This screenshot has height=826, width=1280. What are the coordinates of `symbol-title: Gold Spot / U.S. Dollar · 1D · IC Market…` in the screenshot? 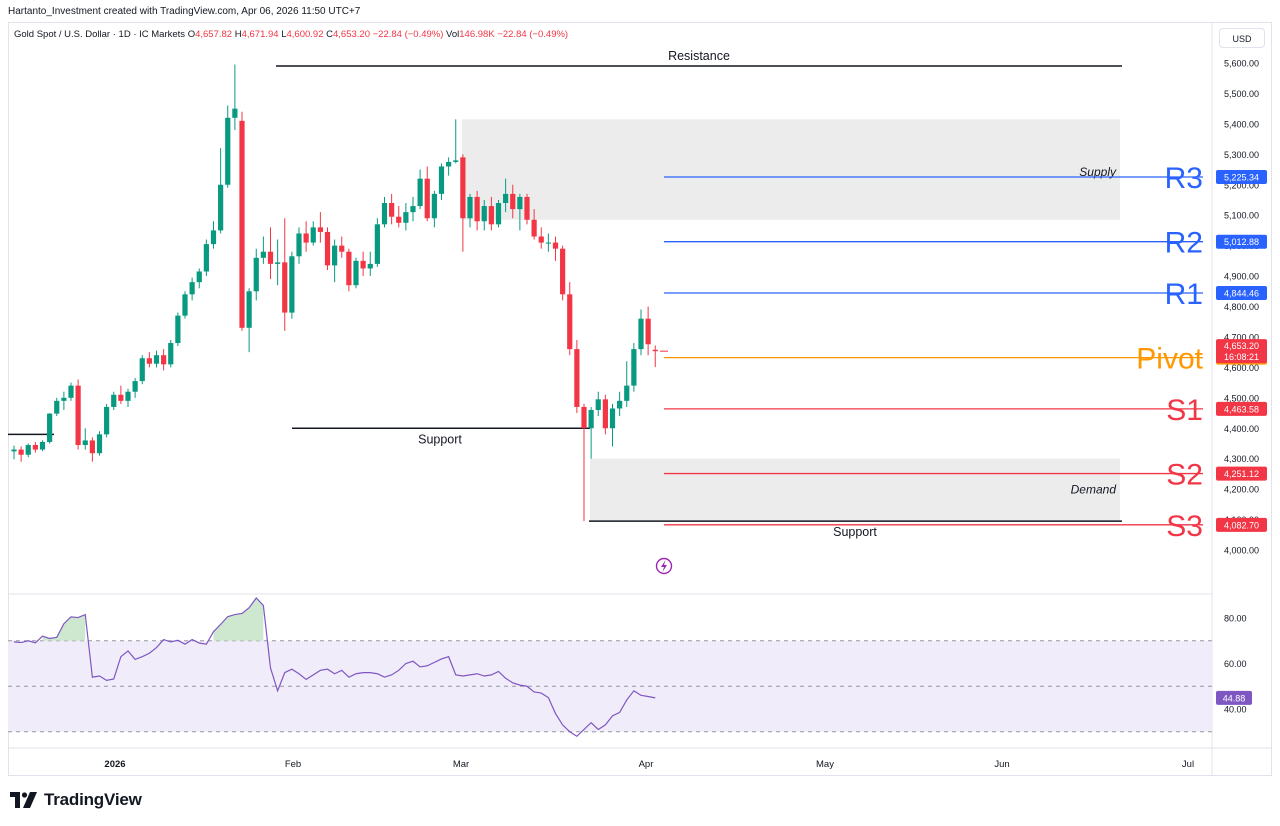 It's located at (100, 34).